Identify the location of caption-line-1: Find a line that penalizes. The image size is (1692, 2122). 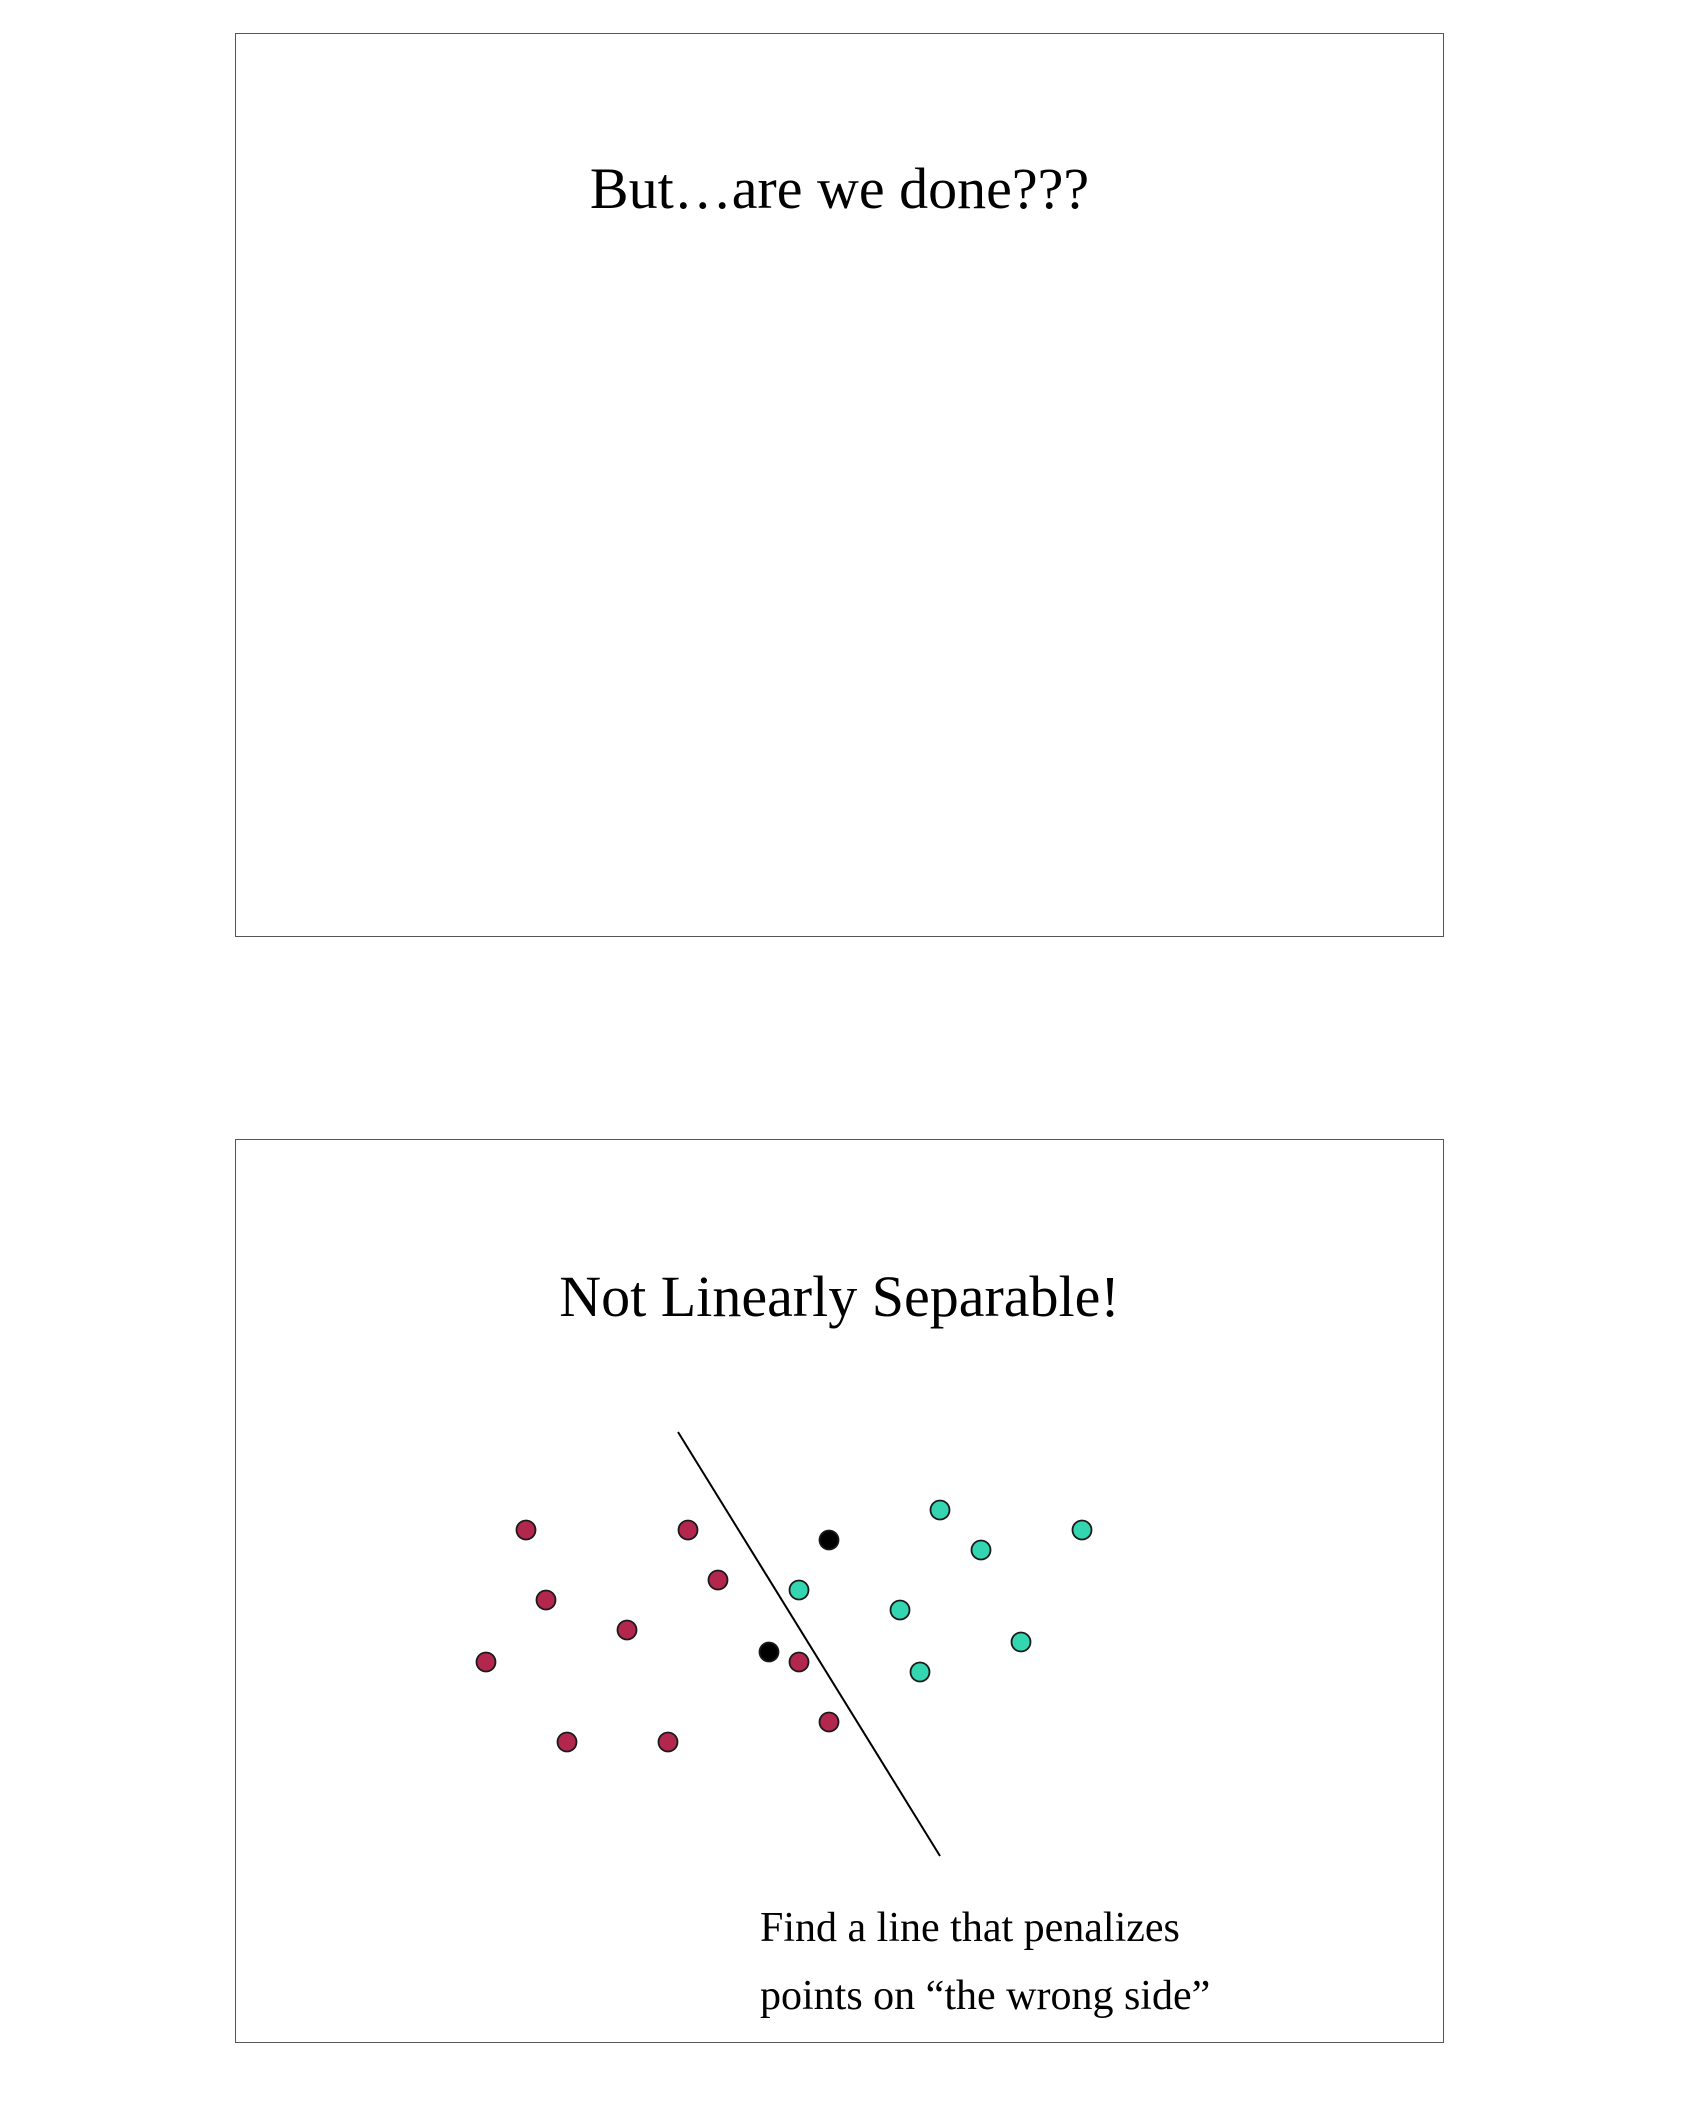
(970, 1928).